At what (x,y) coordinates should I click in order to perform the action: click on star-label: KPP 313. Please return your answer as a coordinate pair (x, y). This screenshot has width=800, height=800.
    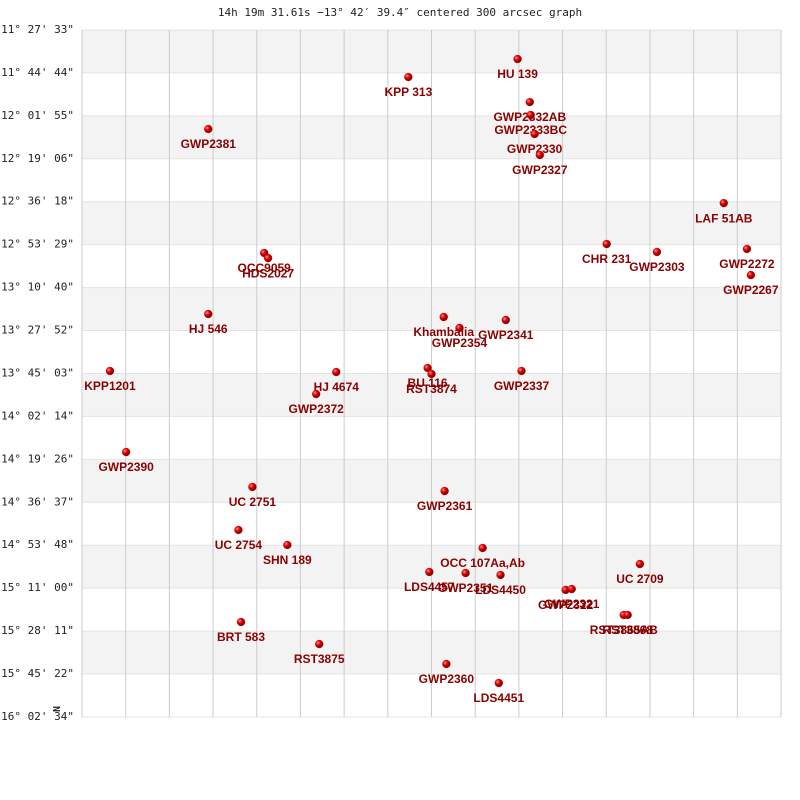
    Looking at the image, I should click on (408, 92).